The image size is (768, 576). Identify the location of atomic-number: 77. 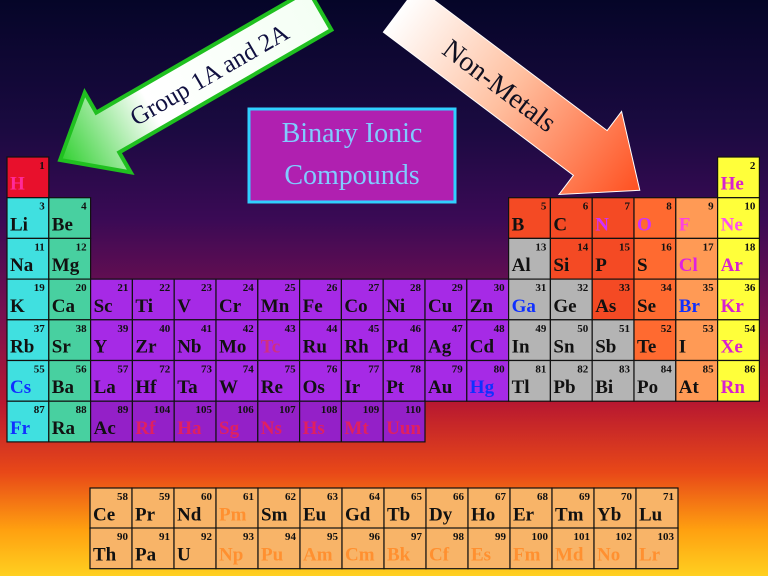
(374, 370).